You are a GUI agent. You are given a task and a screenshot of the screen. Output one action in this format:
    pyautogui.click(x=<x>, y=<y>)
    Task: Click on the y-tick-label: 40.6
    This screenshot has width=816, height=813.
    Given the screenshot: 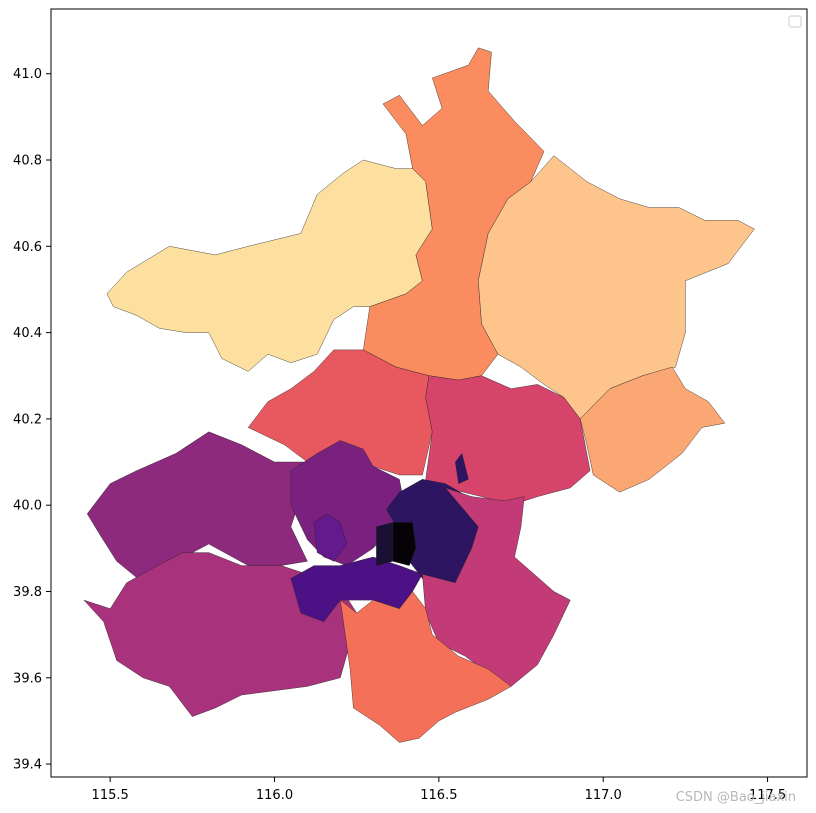 What is the action you would take?
    pyautogui.click(x=27, y=247)
    